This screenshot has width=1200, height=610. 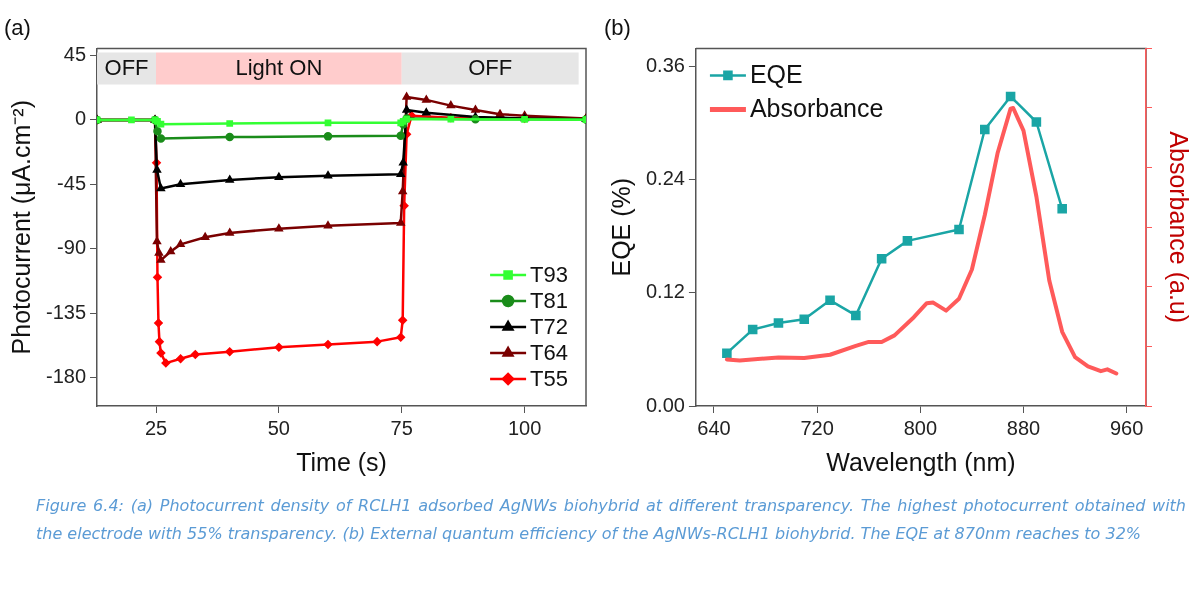 I want to click on band-label: Light ON, so click(x=279, y=68).